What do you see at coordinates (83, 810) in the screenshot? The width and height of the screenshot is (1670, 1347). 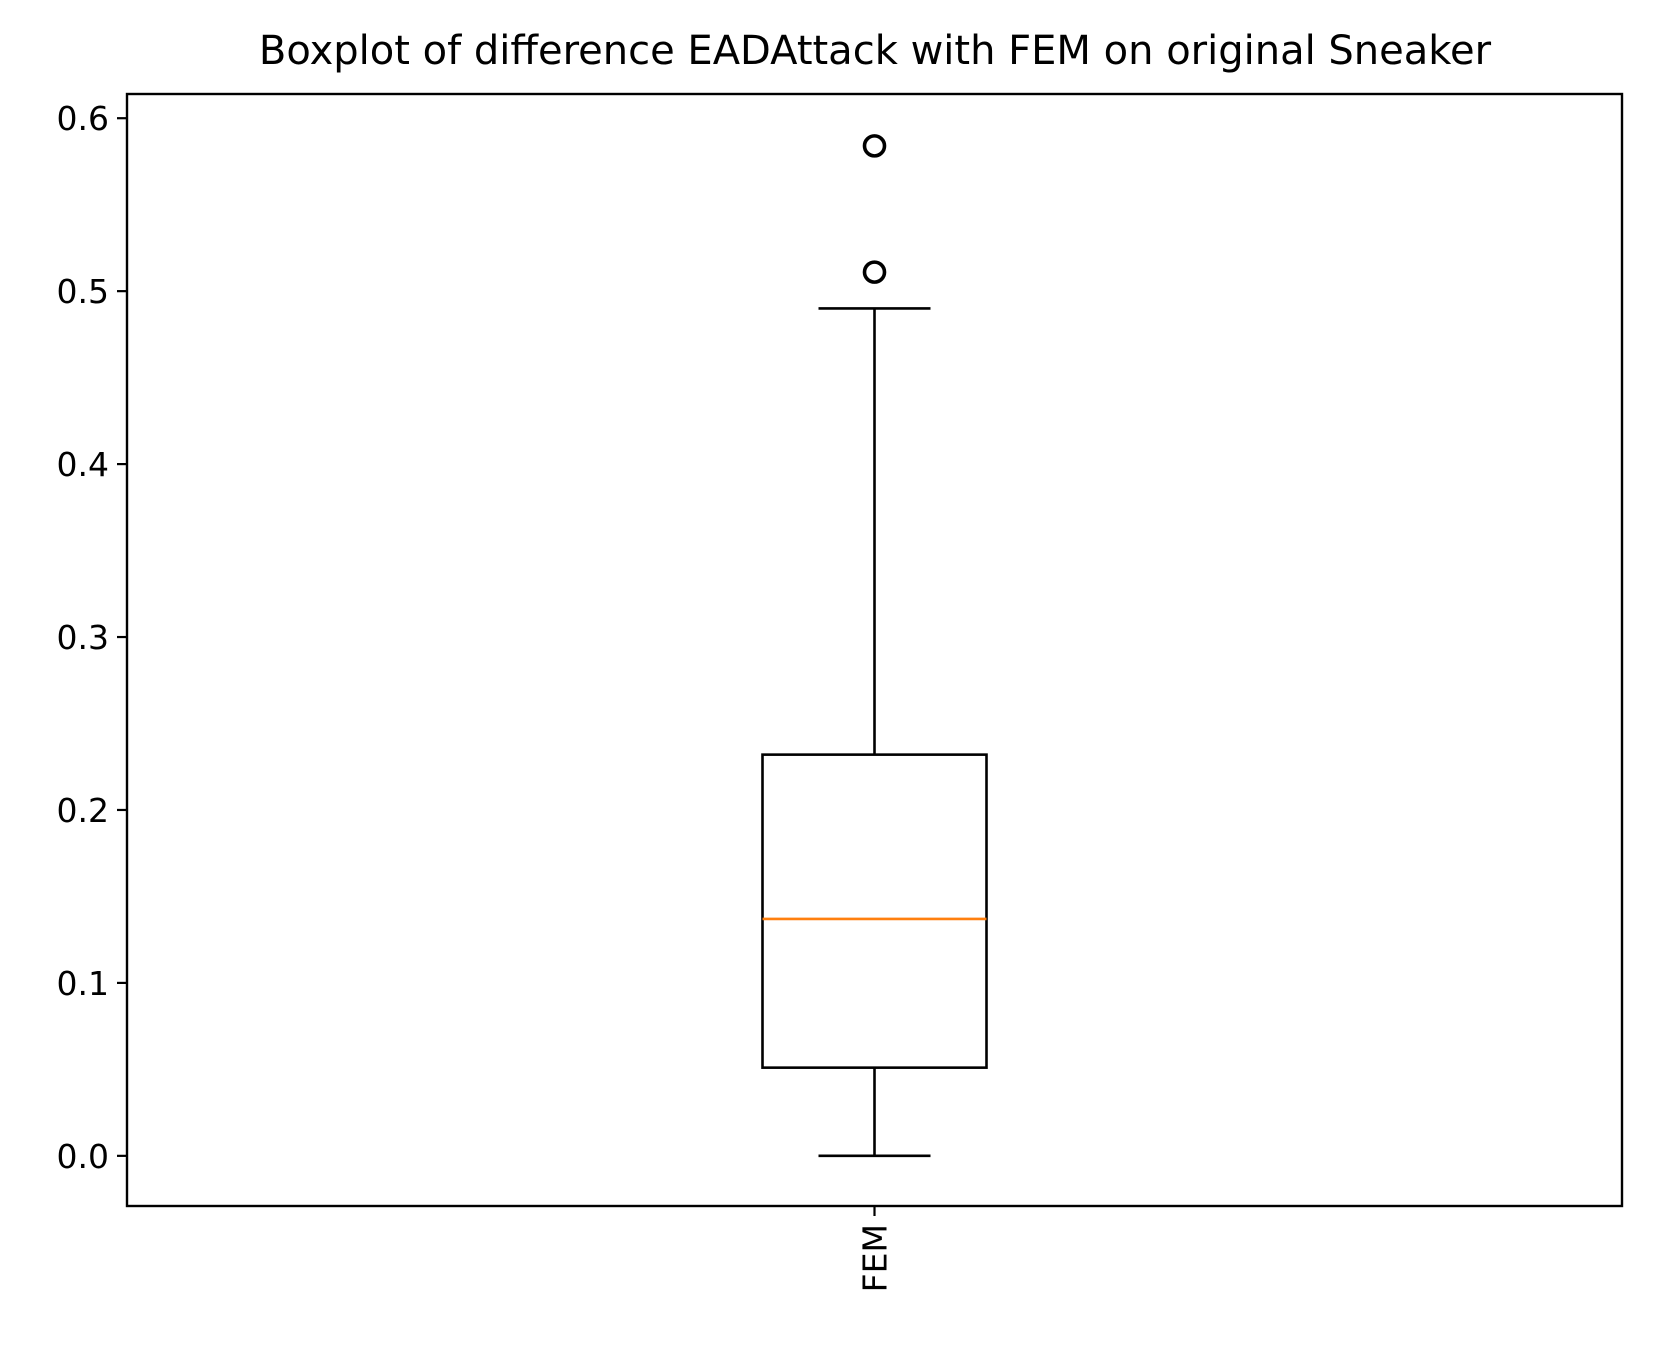 I see `y-tick-label: 0.2` at bounding box center [83, 810].